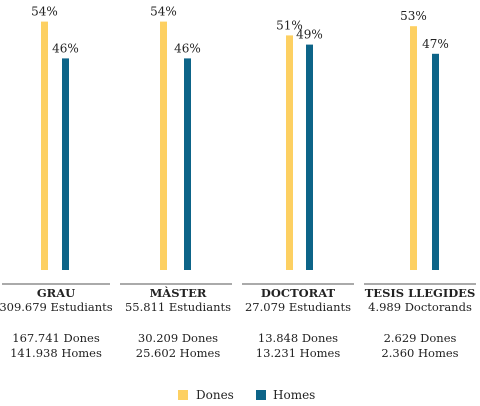 The height and width of the screenshot is (406, 480). Describe the element at coordinates (246, 395) in the screenshot. I see `legend: Dones Homes` at that location.